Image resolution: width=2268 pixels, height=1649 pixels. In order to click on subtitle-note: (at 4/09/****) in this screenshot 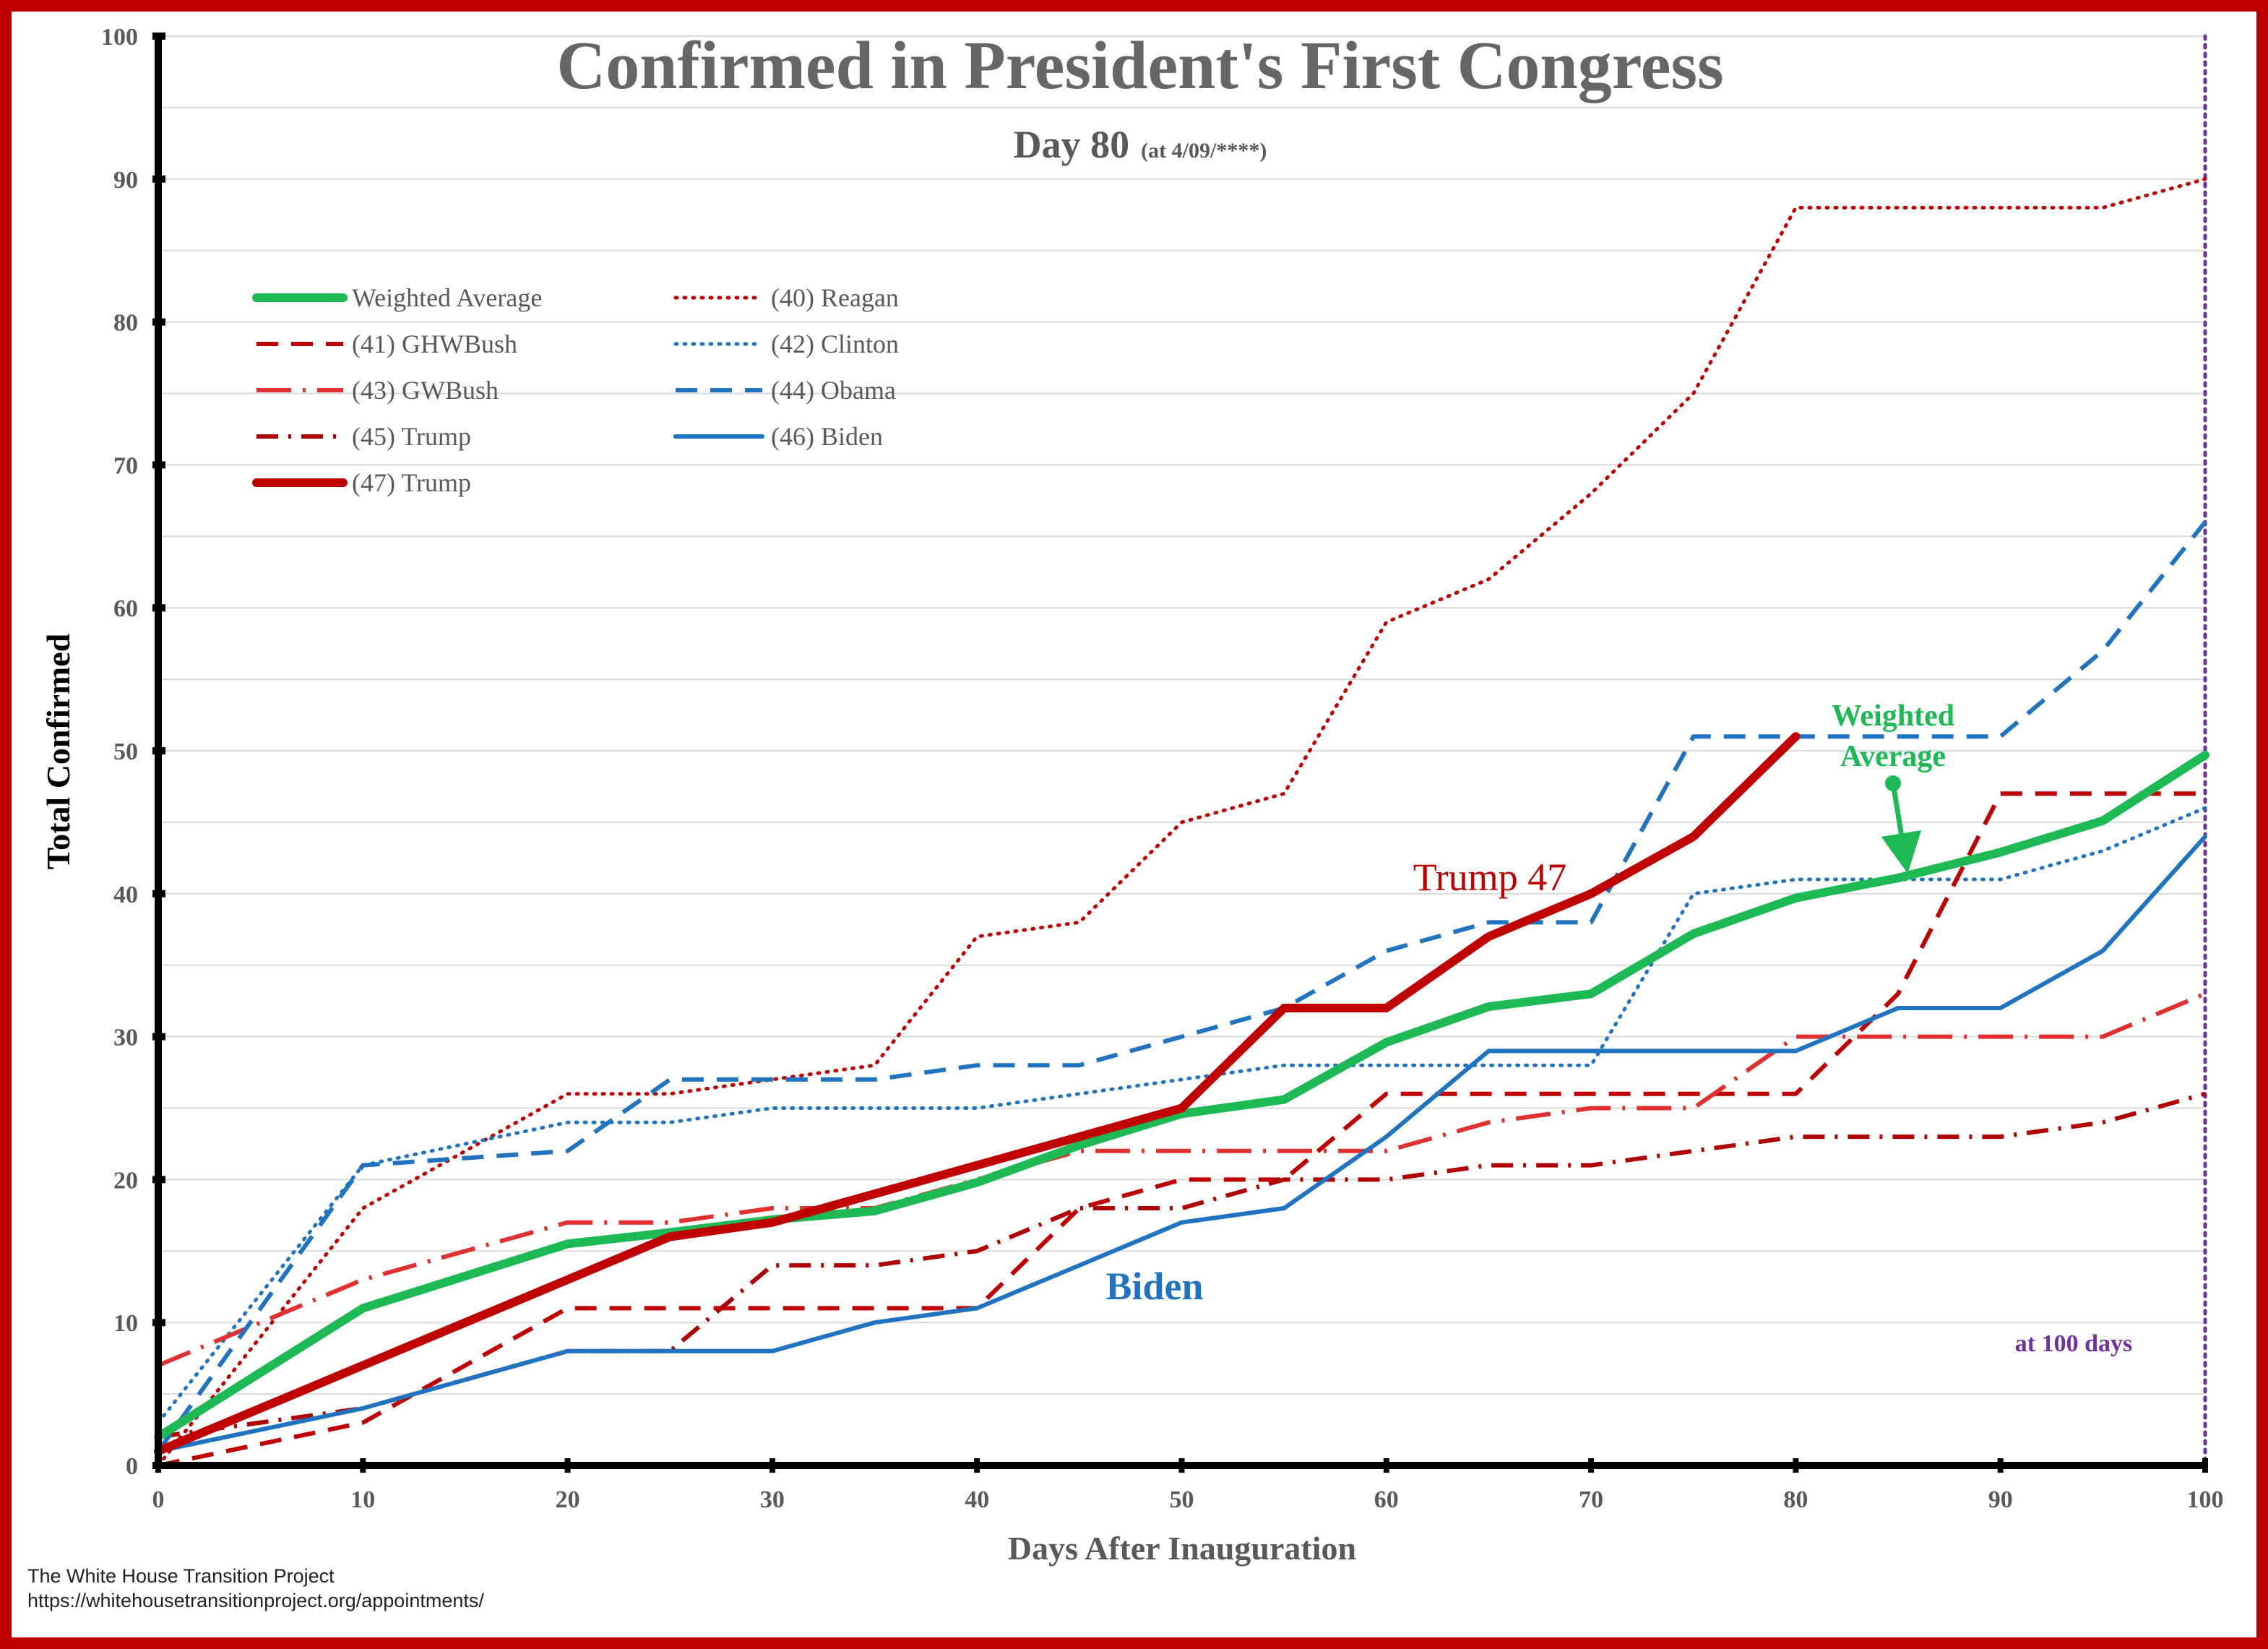, I will do `click(1204, 151)`.